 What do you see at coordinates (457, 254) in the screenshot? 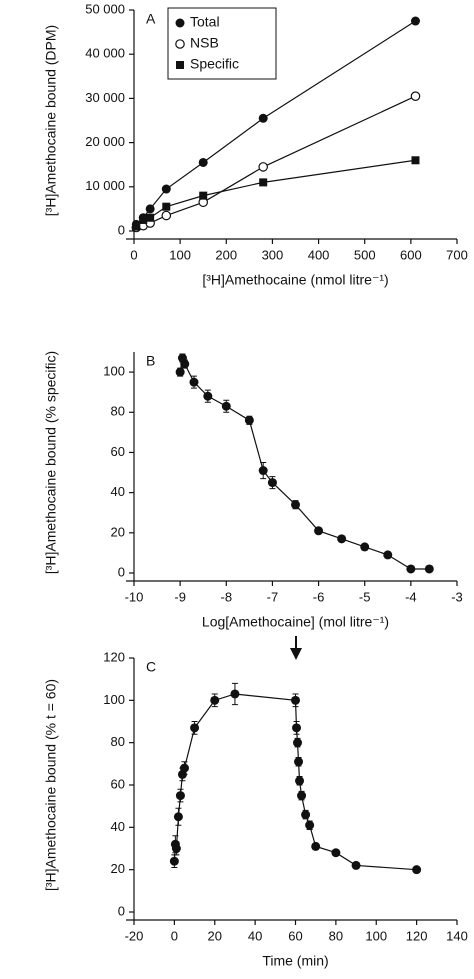
I see `x-tick-label: 700` at bounding box center [457, 254].